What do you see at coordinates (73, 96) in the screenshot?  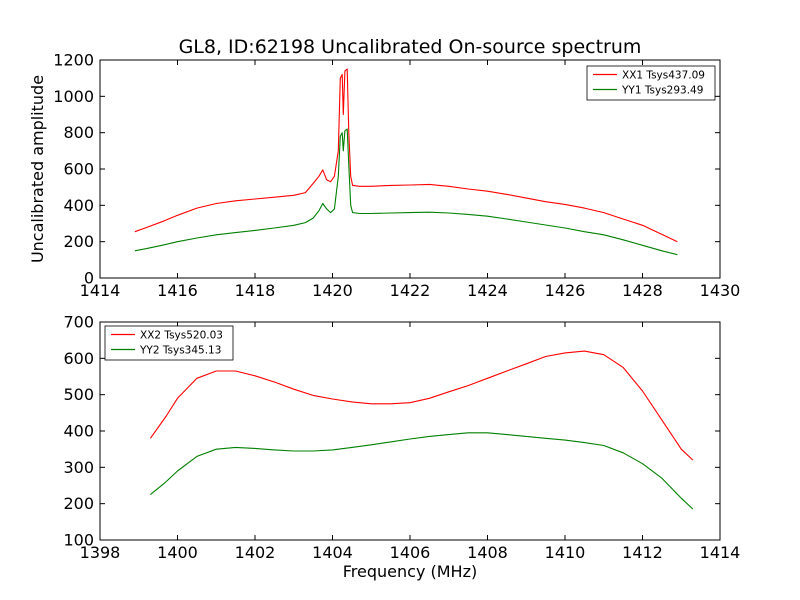 I see `y-tick-label: 1000` at bounding box center [73, 96].